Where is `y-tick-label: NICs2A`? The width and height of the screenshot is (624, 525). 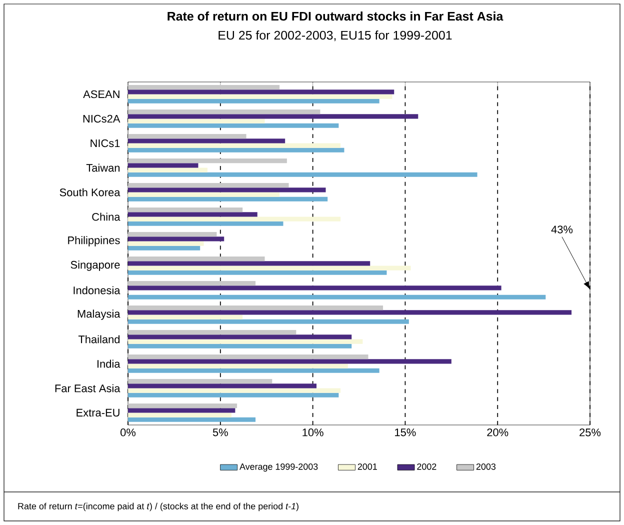
y-tick-label: NICs2A is located at coordinates (101, 118).